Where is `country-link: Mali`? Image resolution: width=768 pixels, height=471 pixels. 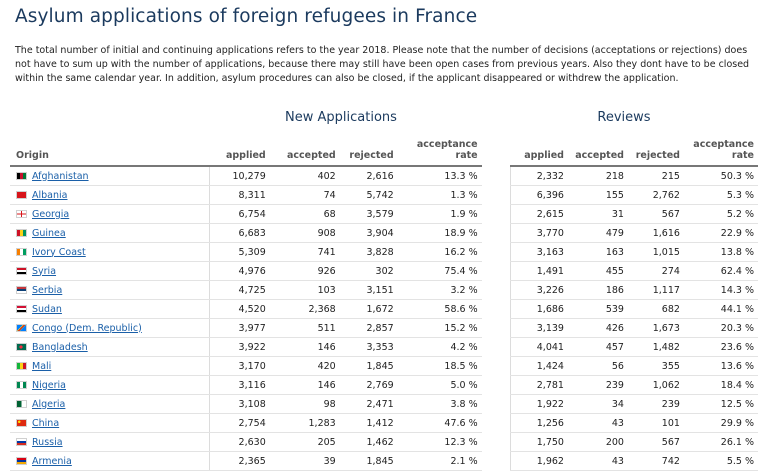
country-link: Mali is located at coordinates (42, 366).